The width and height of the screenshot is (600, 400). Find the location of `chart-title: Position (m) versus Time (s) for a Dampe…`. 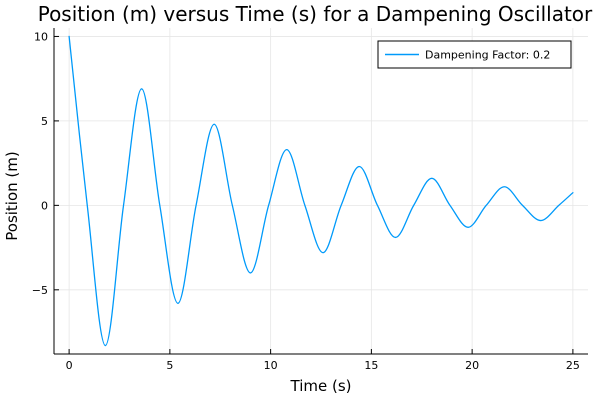

chart-title: Position (m) versus Time (s) for a Dampe… is located at coordinates (315, 14).